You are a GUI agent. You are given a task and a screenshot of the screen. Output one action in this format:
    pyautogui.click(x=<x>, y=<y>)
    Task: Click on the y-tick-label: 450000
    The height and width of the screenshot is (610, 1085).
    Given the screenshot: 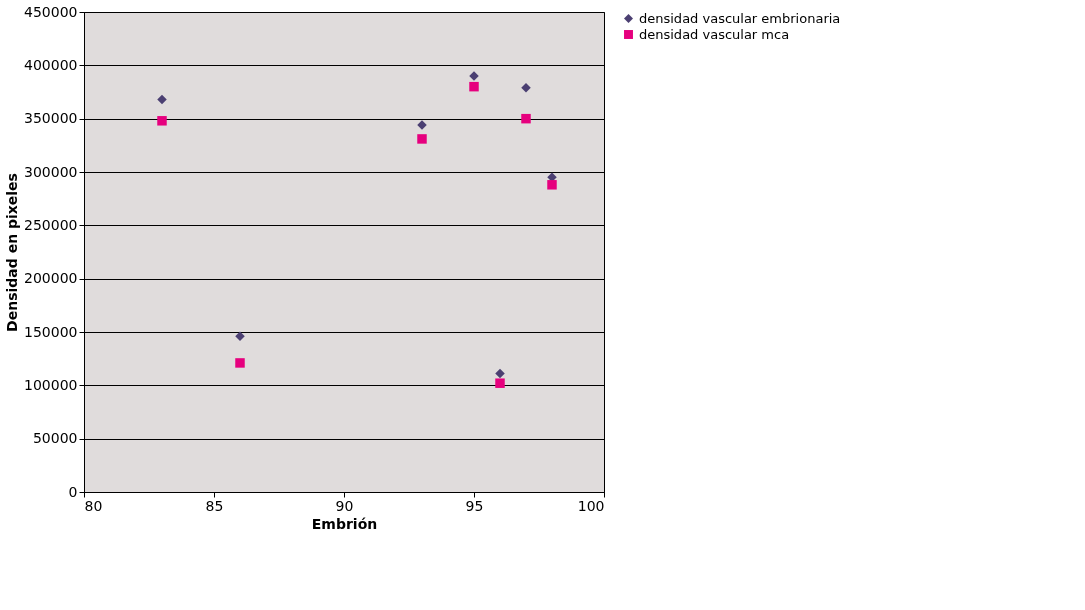 What is the action you would take?
    pyautogui.click(x=51, y=11)
    